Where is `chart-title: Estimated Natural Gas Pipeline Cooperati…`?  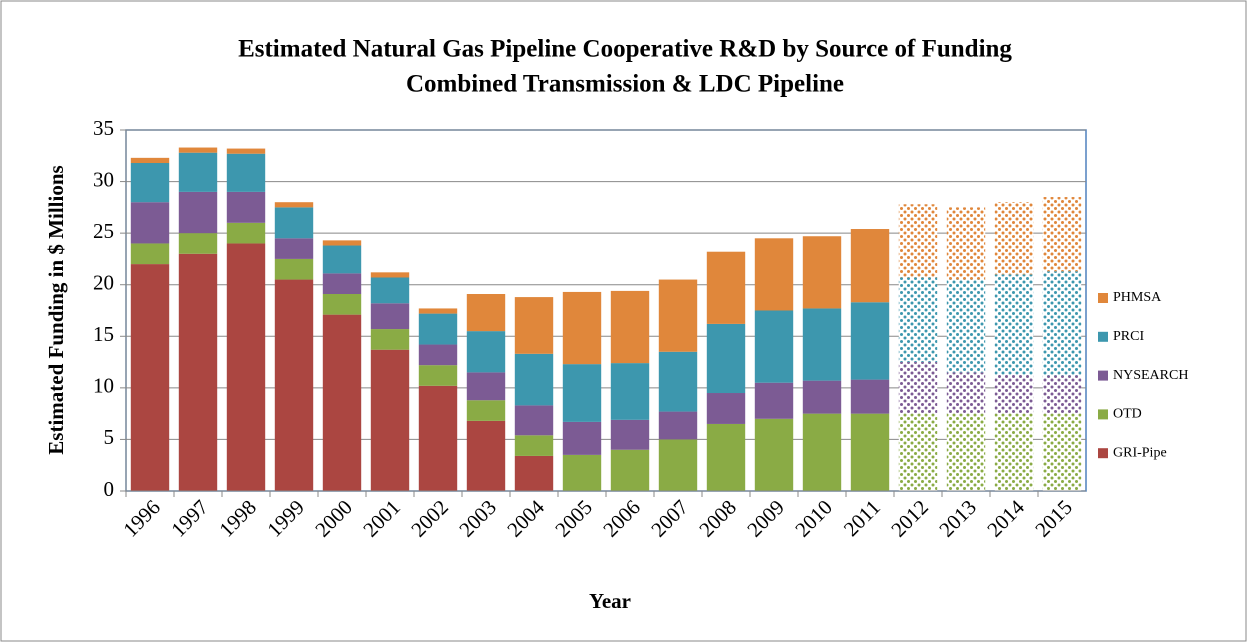
chart-title: Estimated Natural Gas Pipeline Cooperati… is located at coordinates (625, 49).